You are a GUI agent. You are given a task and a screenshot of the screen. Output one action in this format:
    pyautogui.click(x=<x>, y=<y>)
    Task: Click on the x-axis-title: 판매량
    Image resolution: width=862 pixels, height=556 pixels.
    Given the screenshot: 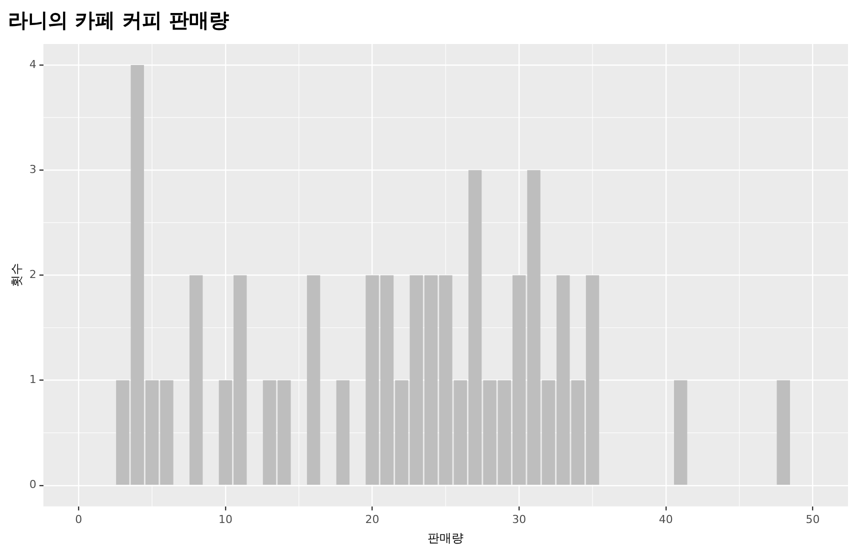 What is the action you would take?
    pyautogui.click(x=446, y=537)
    